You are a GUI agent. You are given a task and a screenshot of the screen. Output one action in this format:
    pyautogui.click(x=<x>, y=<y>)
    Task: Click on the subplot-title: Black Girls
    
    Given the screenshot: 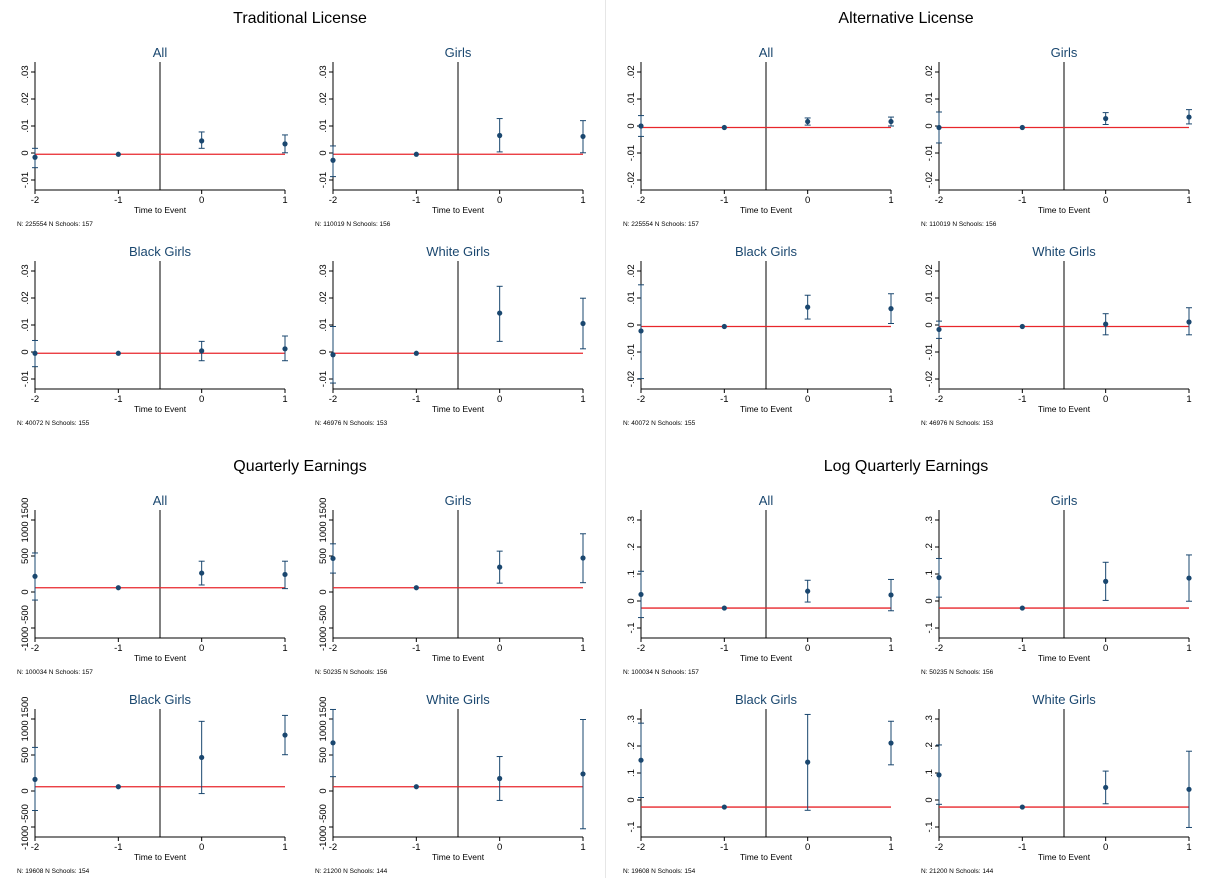 What is the action you would take?
    pyautogui.click(x=766, y=251)
    